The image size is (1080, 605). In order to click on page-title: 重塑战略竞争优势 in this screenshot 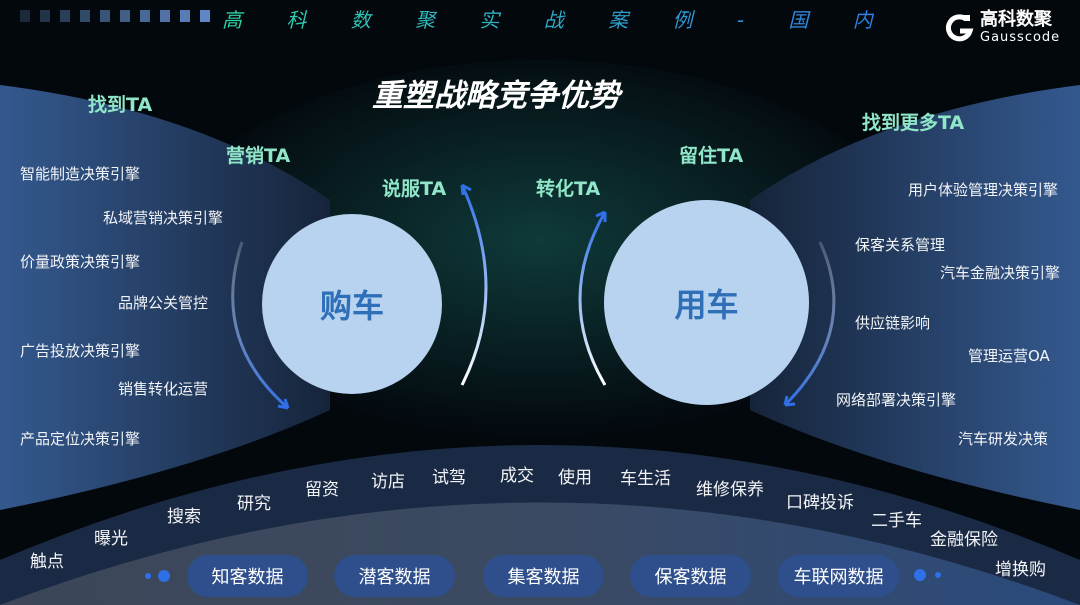, I will do `click(496, 96)`.